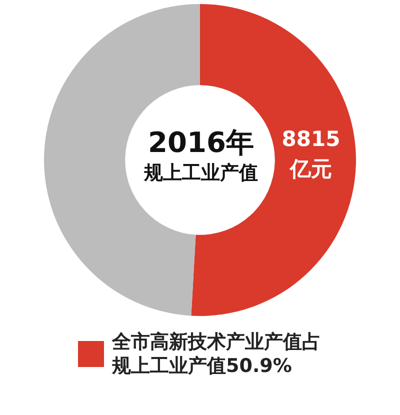 The width and height of the screenshot is (400, 415). I want to click on text: 规上工业产值, so click(200, 173).